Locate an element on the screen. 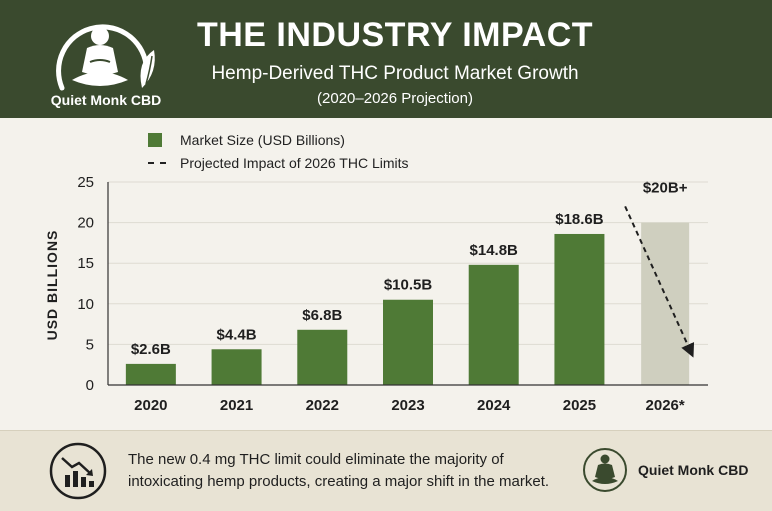  y-tick-label: 10 is located at coordinates (85, 304).